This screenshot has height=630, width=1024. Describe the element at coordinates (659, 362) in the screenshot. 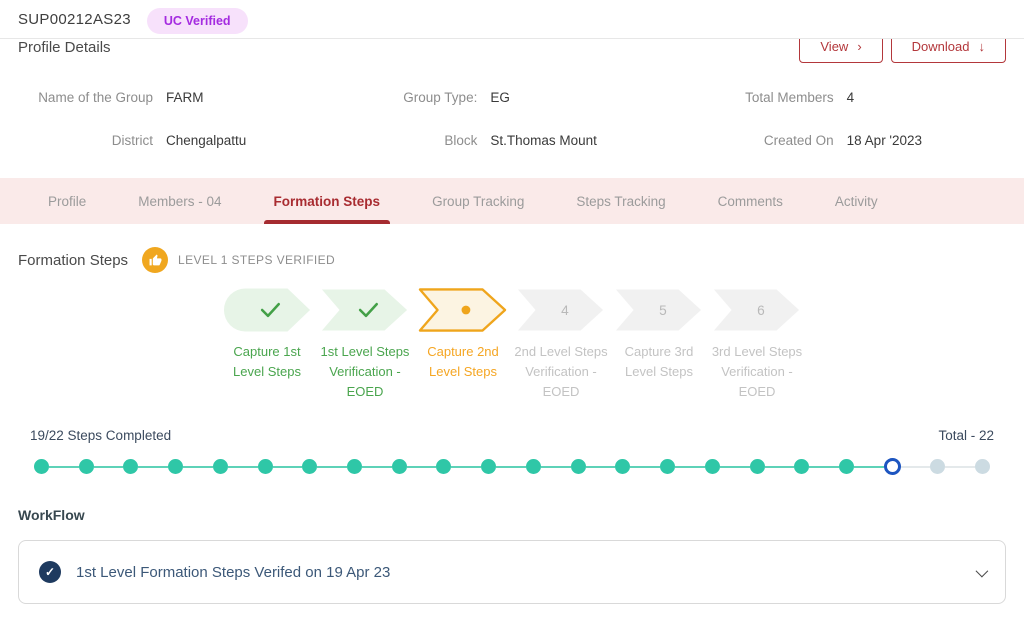

I see `step-label: Capture 3rd Level Steps` at that location.